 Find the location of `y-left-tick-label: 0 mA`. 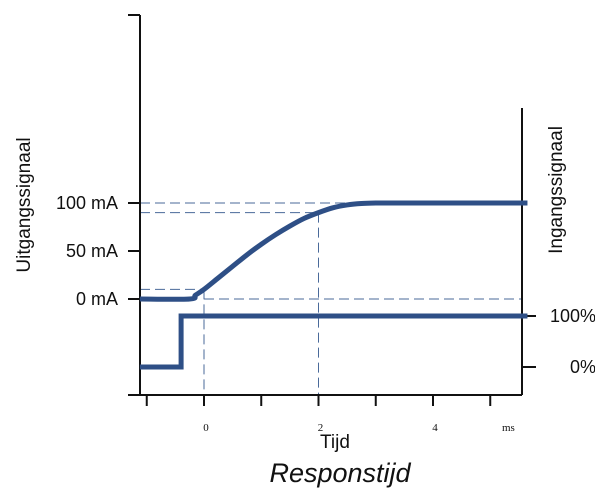

y-left-tick-label: 0 mA is located at coordinates (97, 299).